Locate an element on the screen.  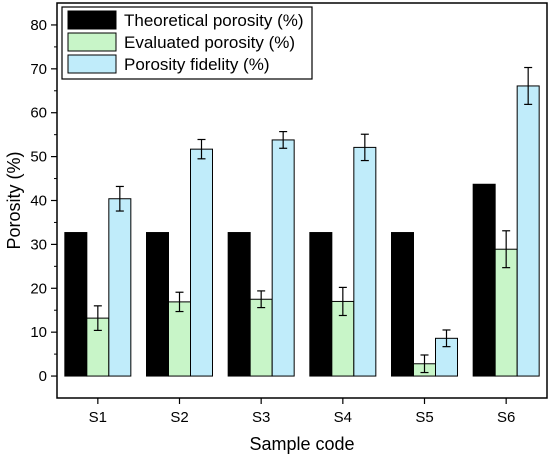
y-axis-title: Porosity (%) is located at coordinates (14, 200).